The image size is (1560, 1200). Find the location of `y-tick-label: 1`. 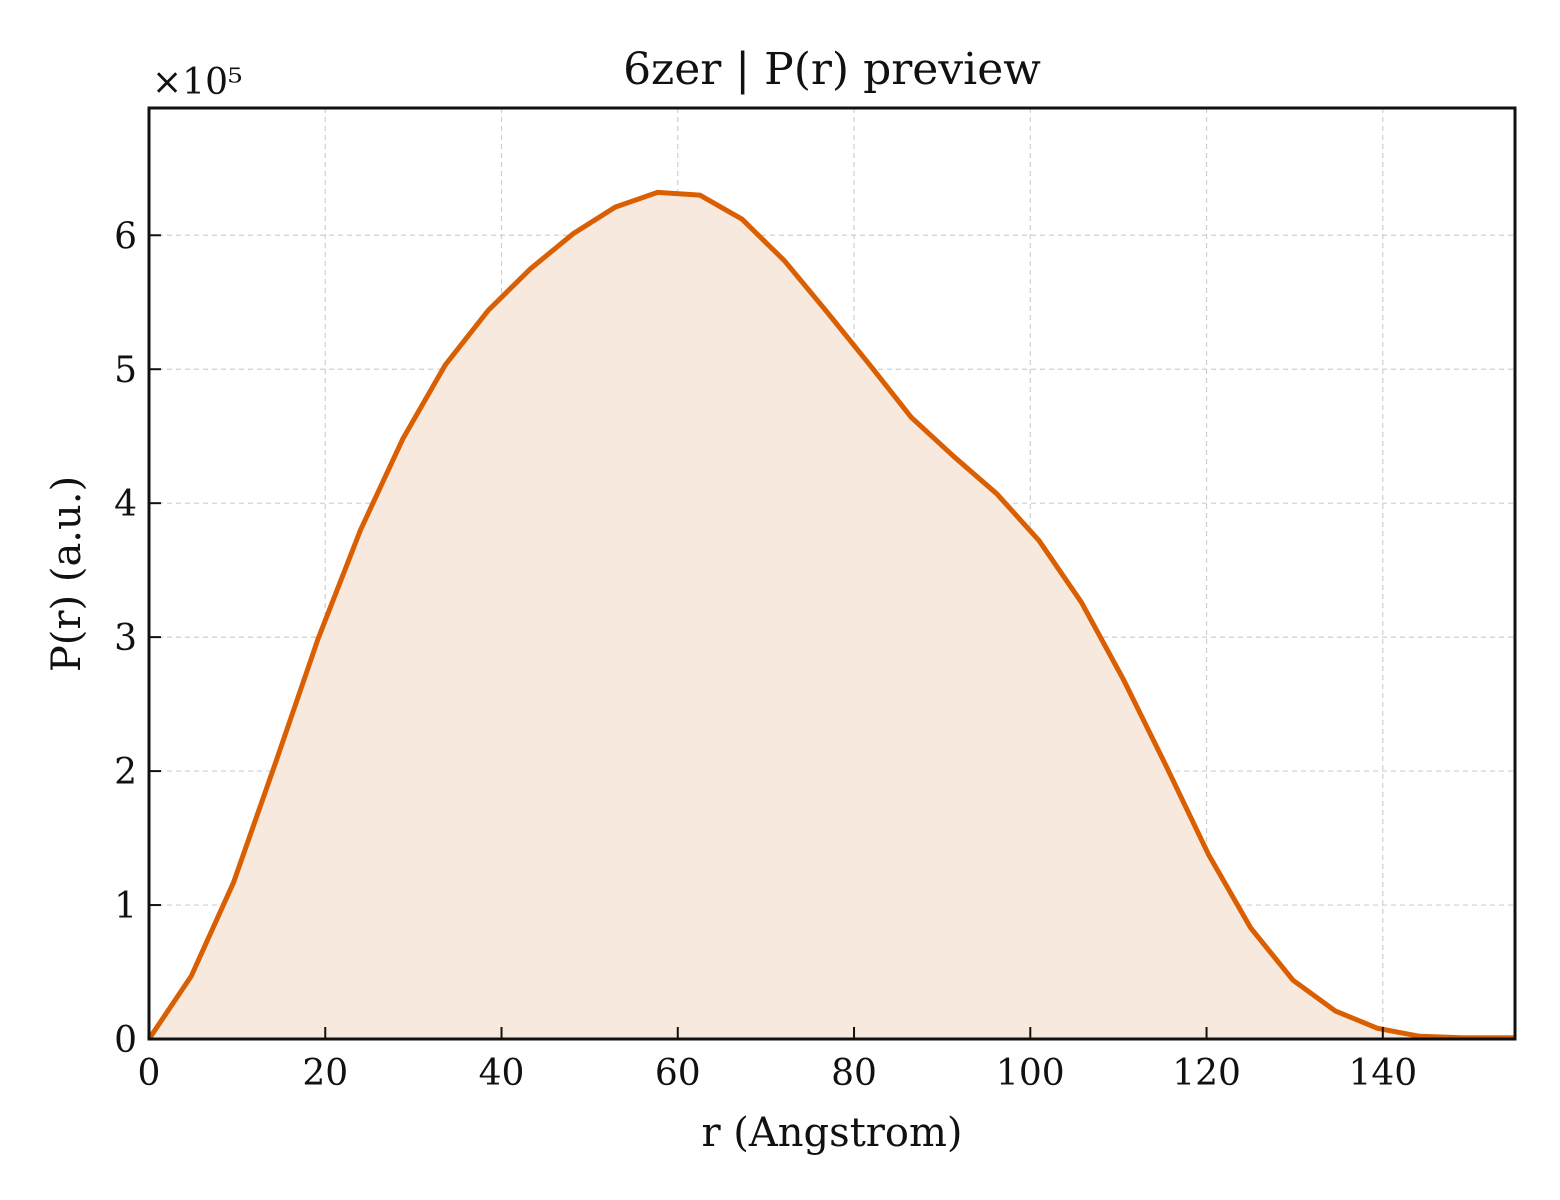

y-tick-label: 1 is located at coordinates (125, 906).